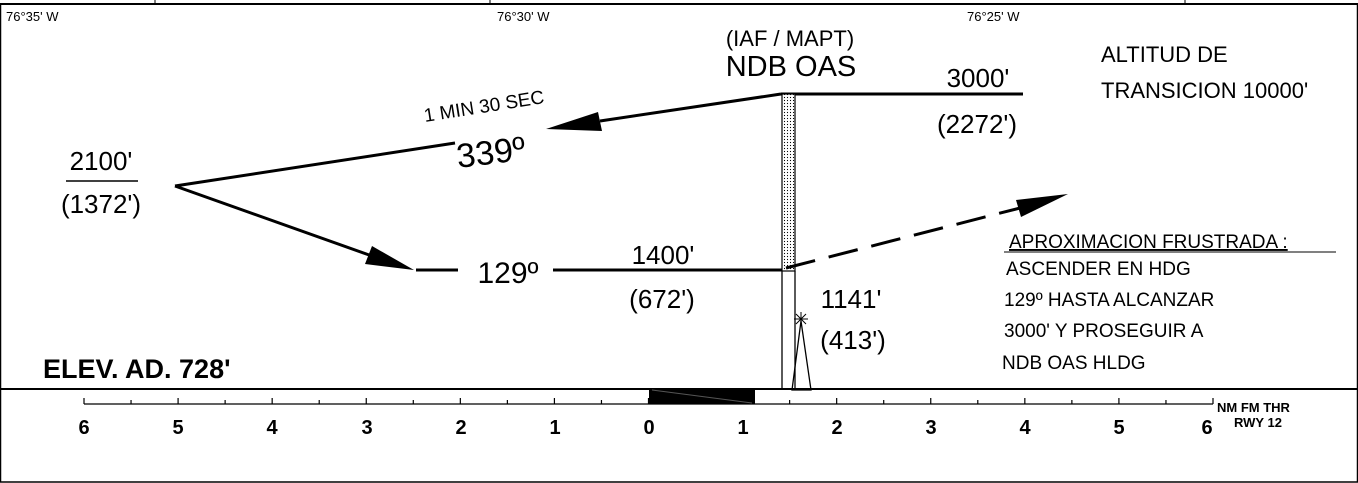 The image size is (1358, 483). Describe the element at coordinates (662, 299) in the screenshot. I see `inbound-altitude-height: (672')` at that location.